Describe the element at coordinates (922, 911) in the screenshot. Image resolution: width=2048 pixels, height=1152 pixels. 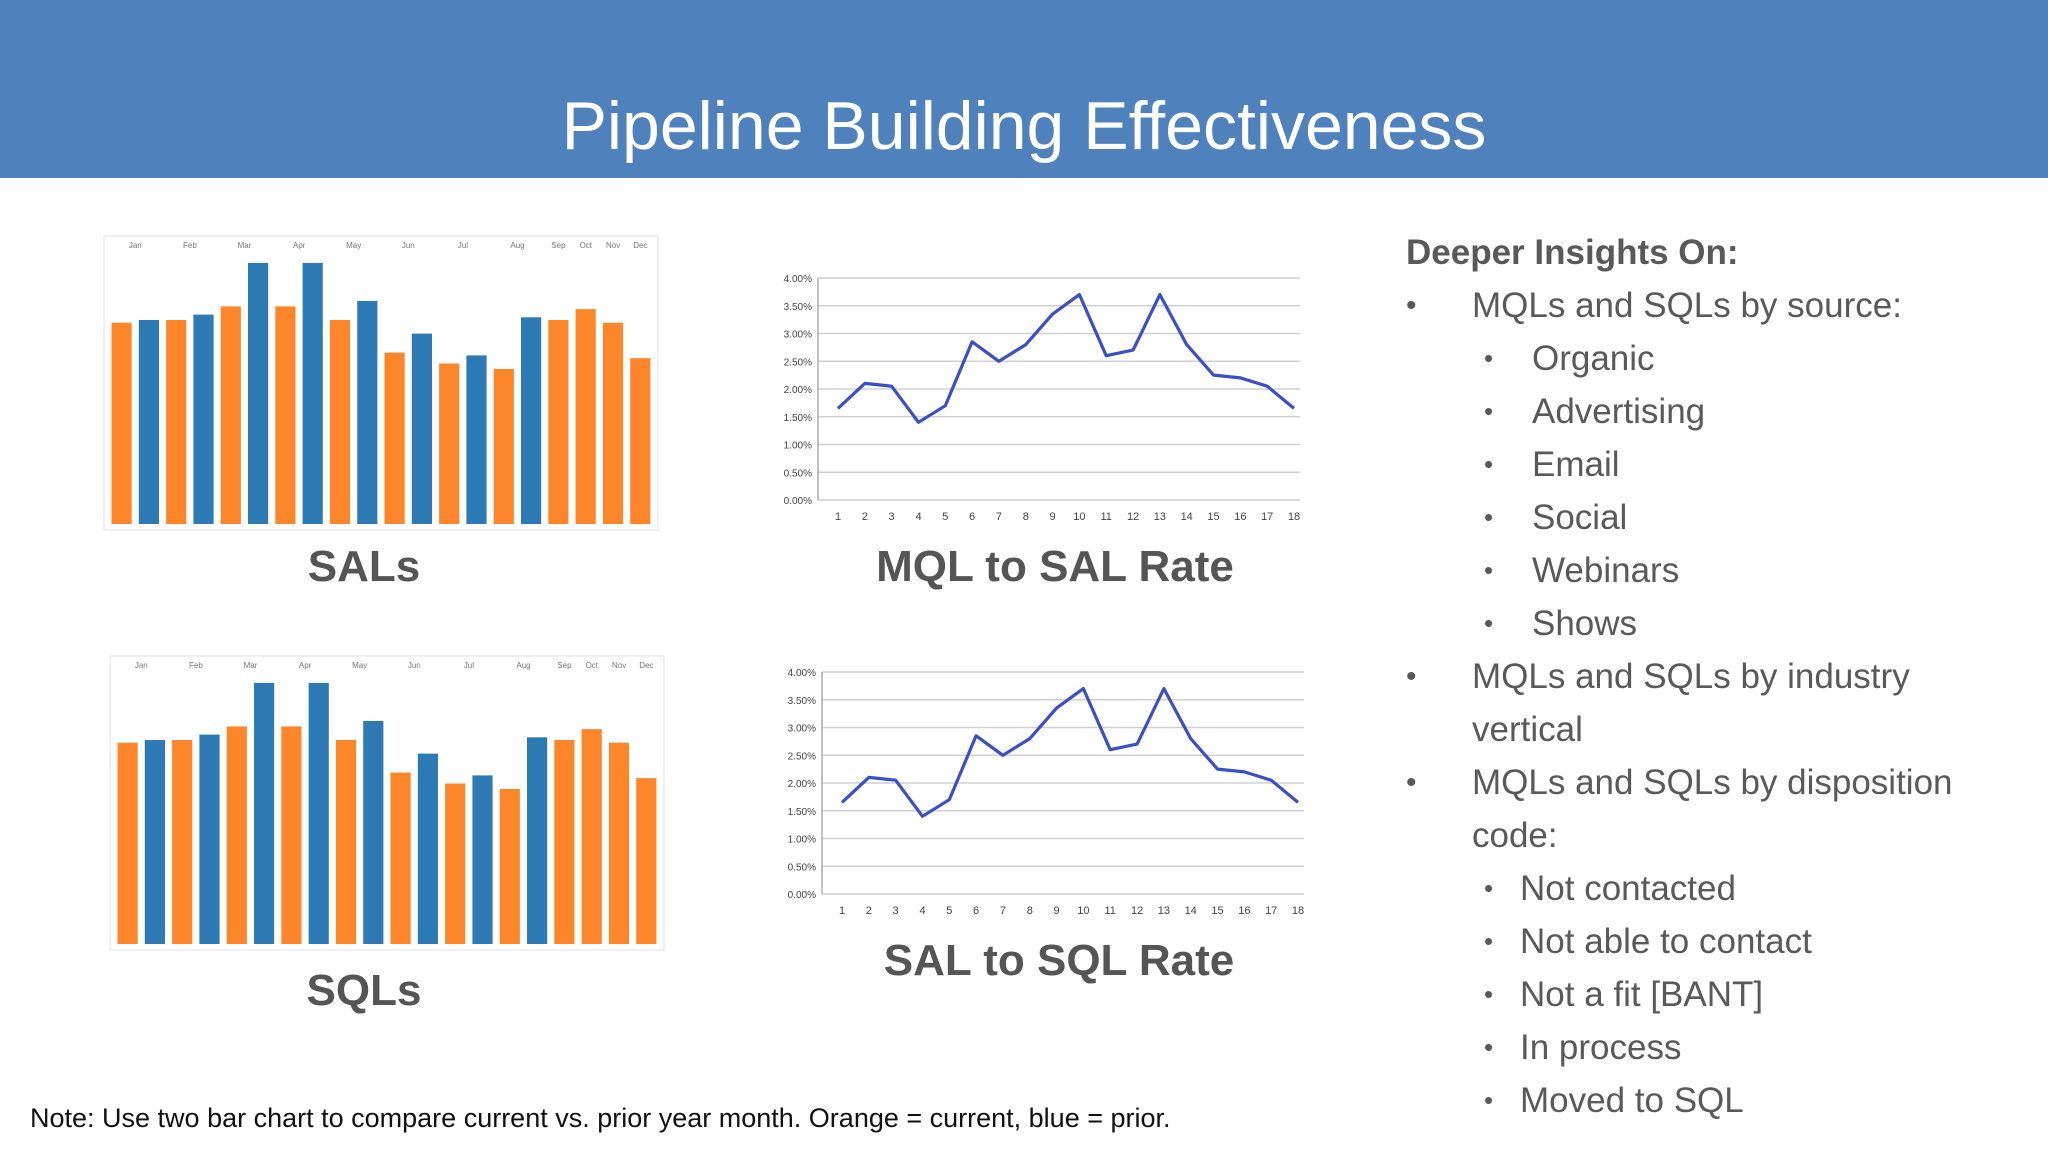
I see `sal-sql-x-tick: 4` at that location.